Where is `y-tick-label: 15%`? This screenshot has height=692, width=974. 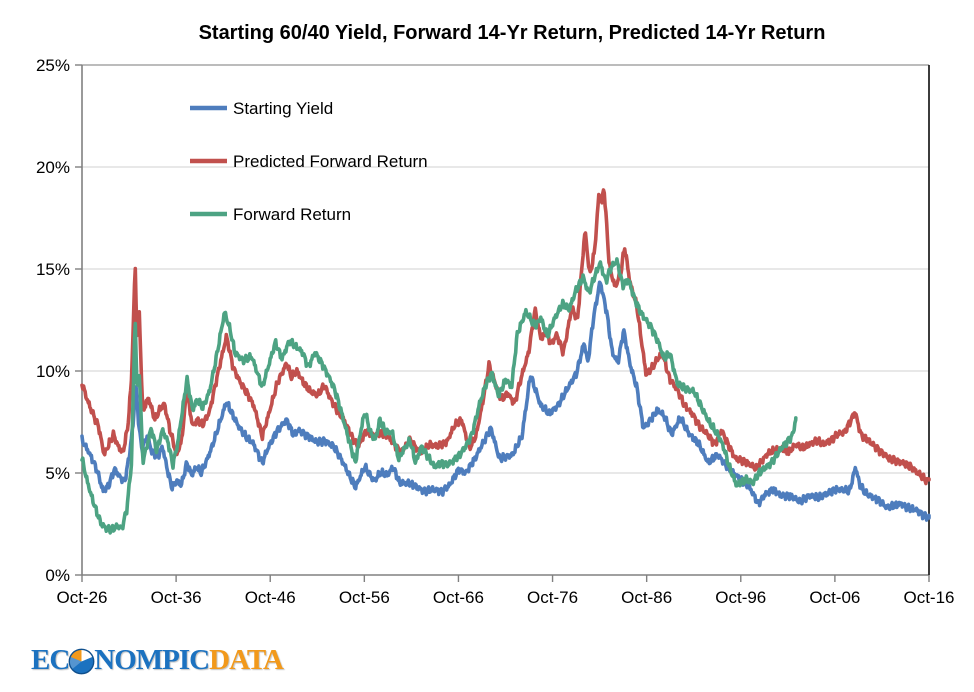
y-tick-label: 15% is located at coordinates (53, 269).